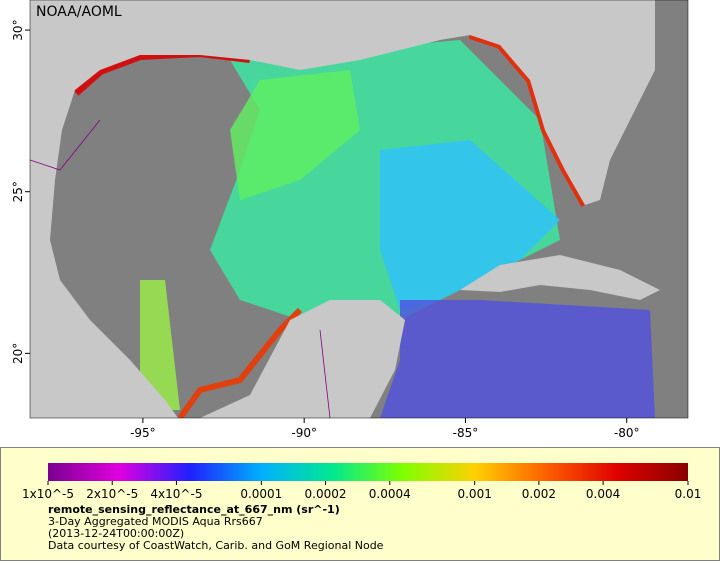 The image size is (720, 565). I want to click on colorbar-tick-label: 4x10^-5, so click(176, 494).